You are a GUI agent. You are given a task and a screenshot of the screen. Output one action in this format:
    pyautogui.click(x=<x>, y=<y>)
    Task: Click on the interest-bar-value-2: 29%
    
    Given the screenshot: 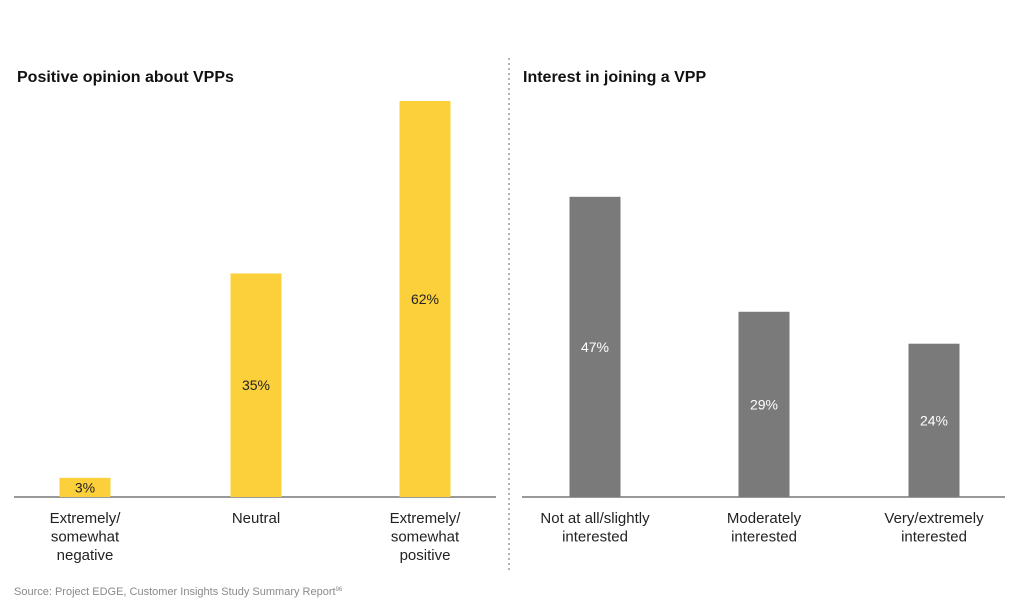 What is the action you would take?
    pyautogui.click(x=764, y=404)
    